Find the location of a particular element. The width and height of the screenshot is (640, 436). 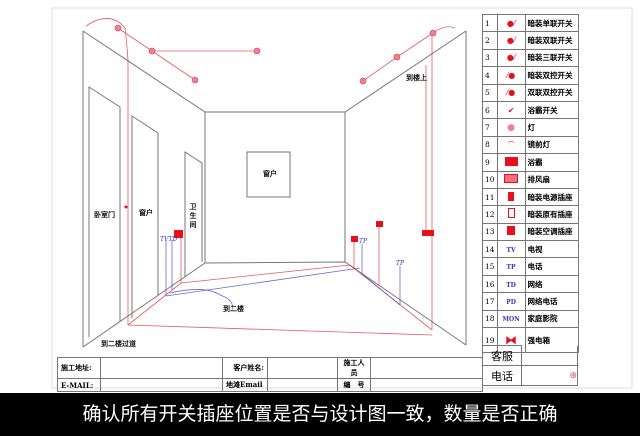

site-address-field is located at coordinates (161, 368).